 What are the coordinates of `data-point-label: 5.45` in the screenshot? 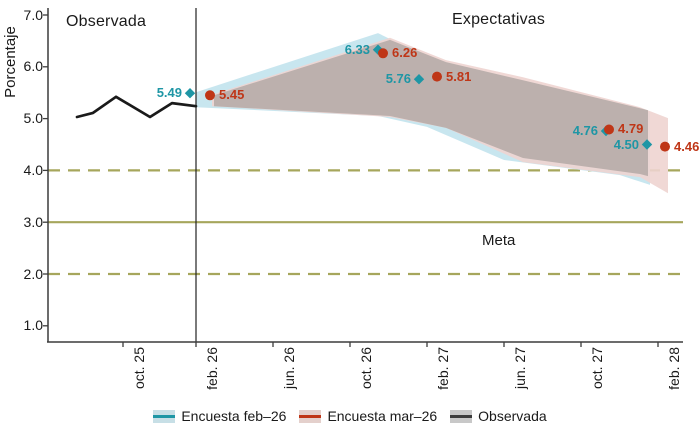 It's located at (232, 95).